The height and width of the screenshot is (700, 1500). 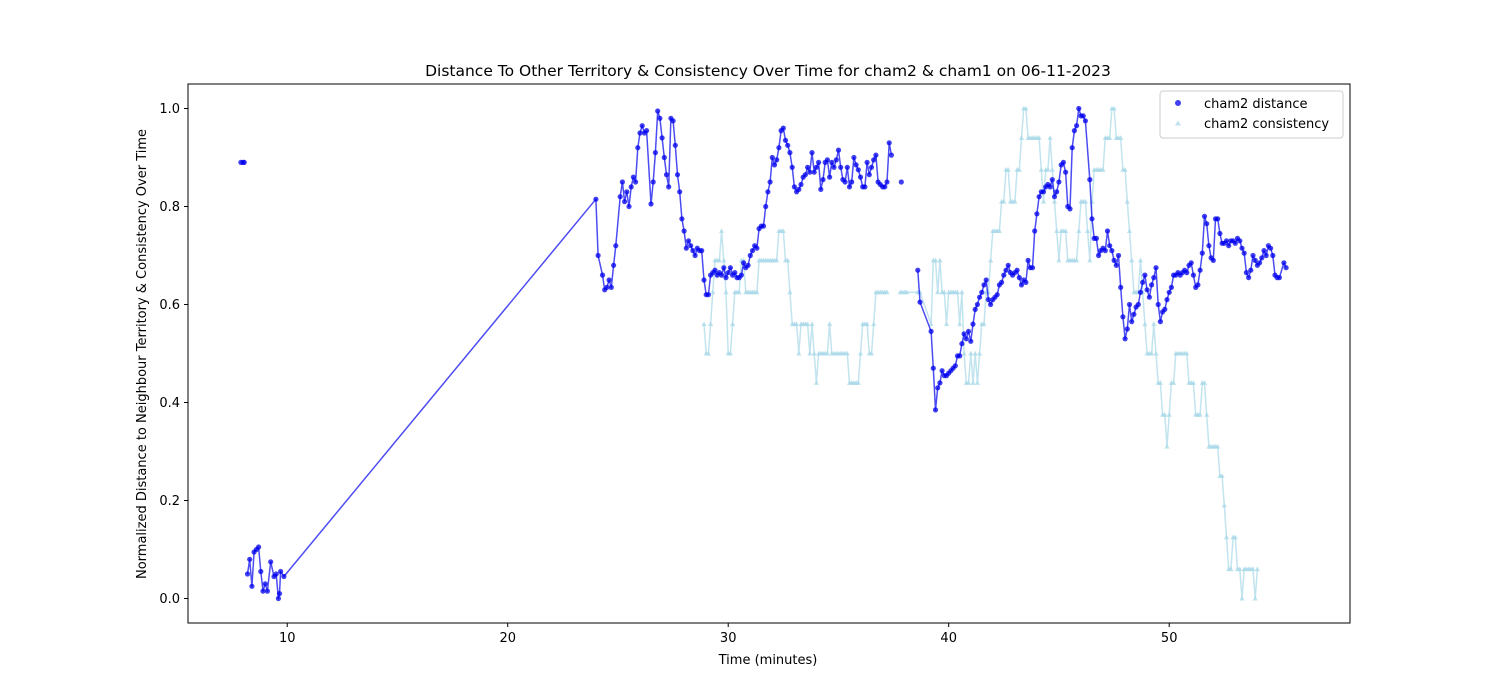 What do you see at coordinates (1178, 103) in the screenshot?
I see `legend-marker-distance` at bounding box center [1178, 103].